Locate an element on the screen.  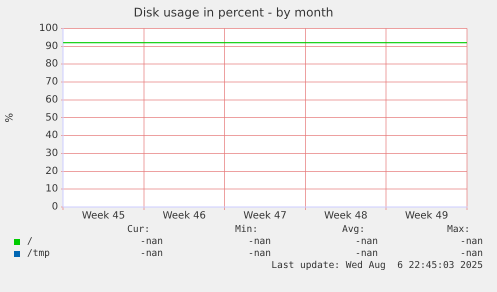
legend-label: /tmp is located at coordinates (38, 253).